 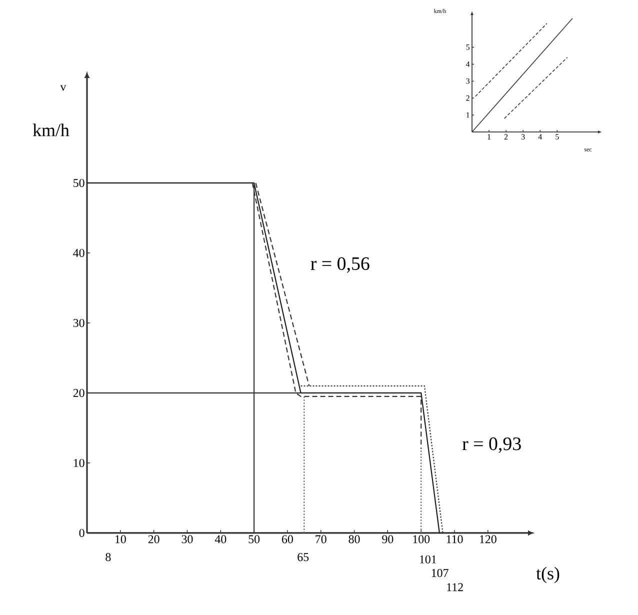 What do you see at coordinates (488, 539) in the screenshot?
I see `x-tick-label: 120` at bounding box center [488, 539].